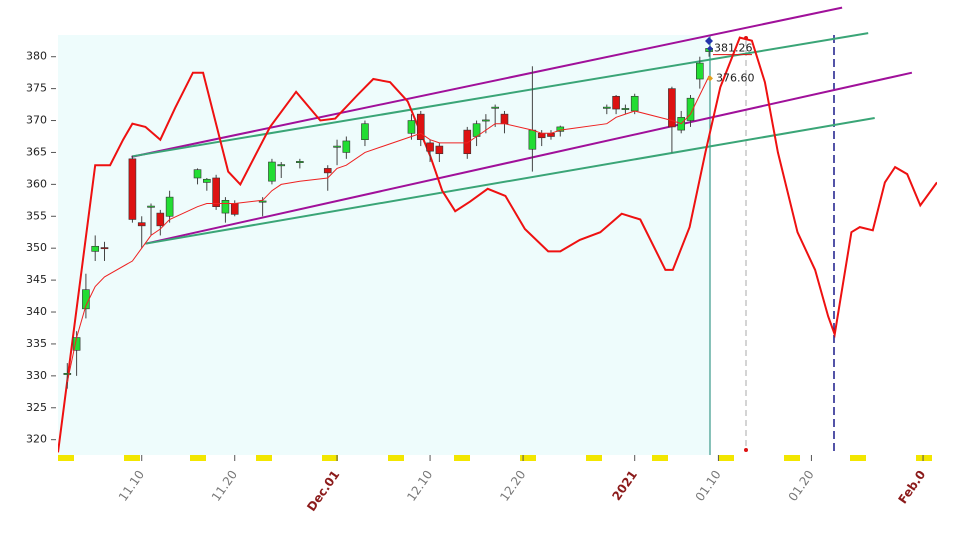  I want to click on annotation-label: 376.60, so click(735, 77).